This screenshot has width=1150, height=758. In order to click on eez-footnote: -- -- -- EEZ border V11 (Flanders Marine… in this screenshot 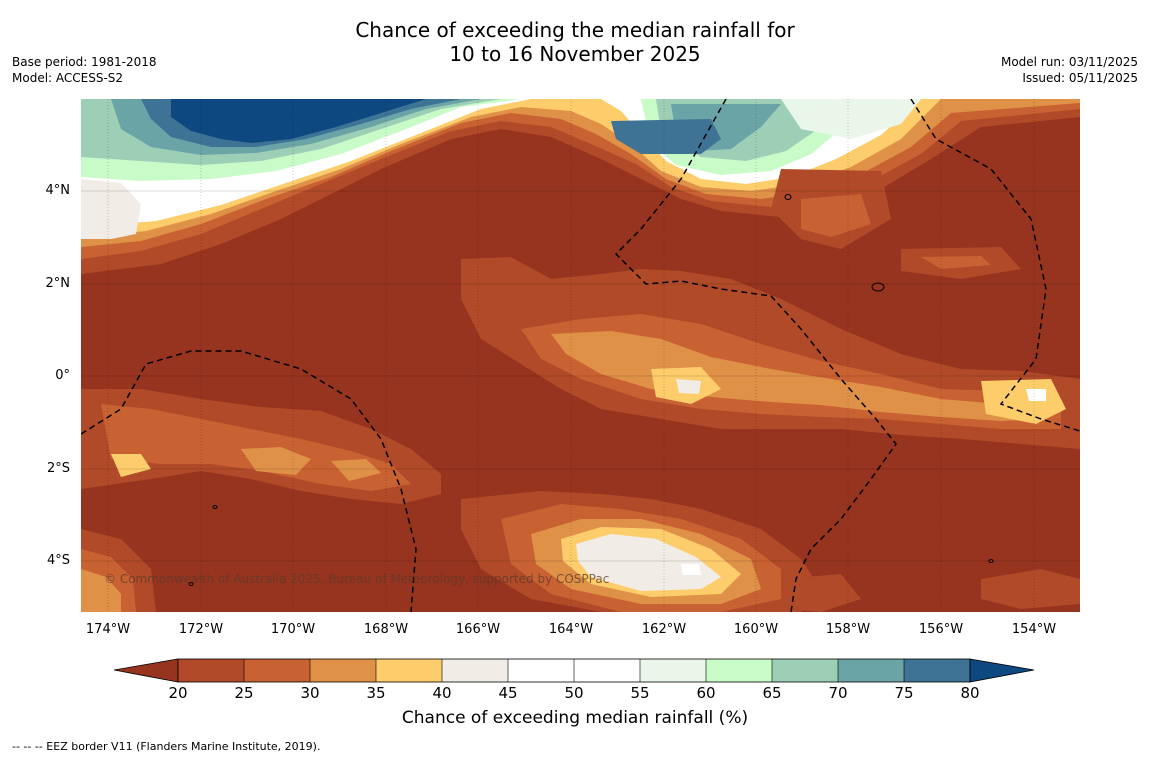, I will do `click(166, 746)`.